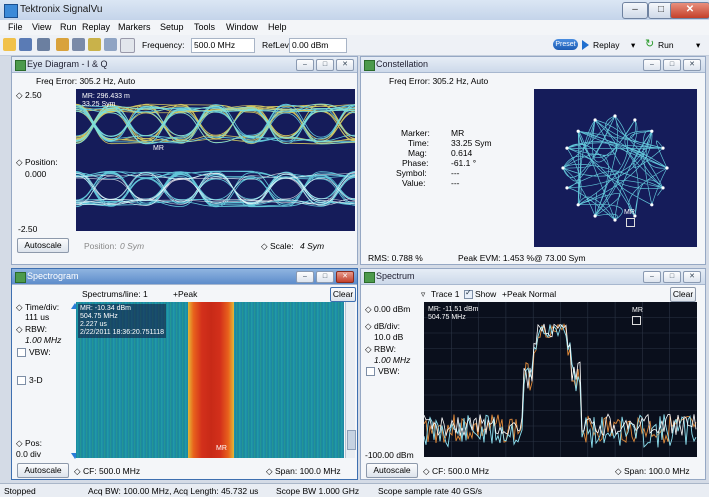 Image resolution: width=709 pixels, height=497 pixels. What do you see at coordinates (19, 329) in the screenshot?
I see `spectrogram-rbw-spin-icon: ◇` at bounding box center [19, 329].